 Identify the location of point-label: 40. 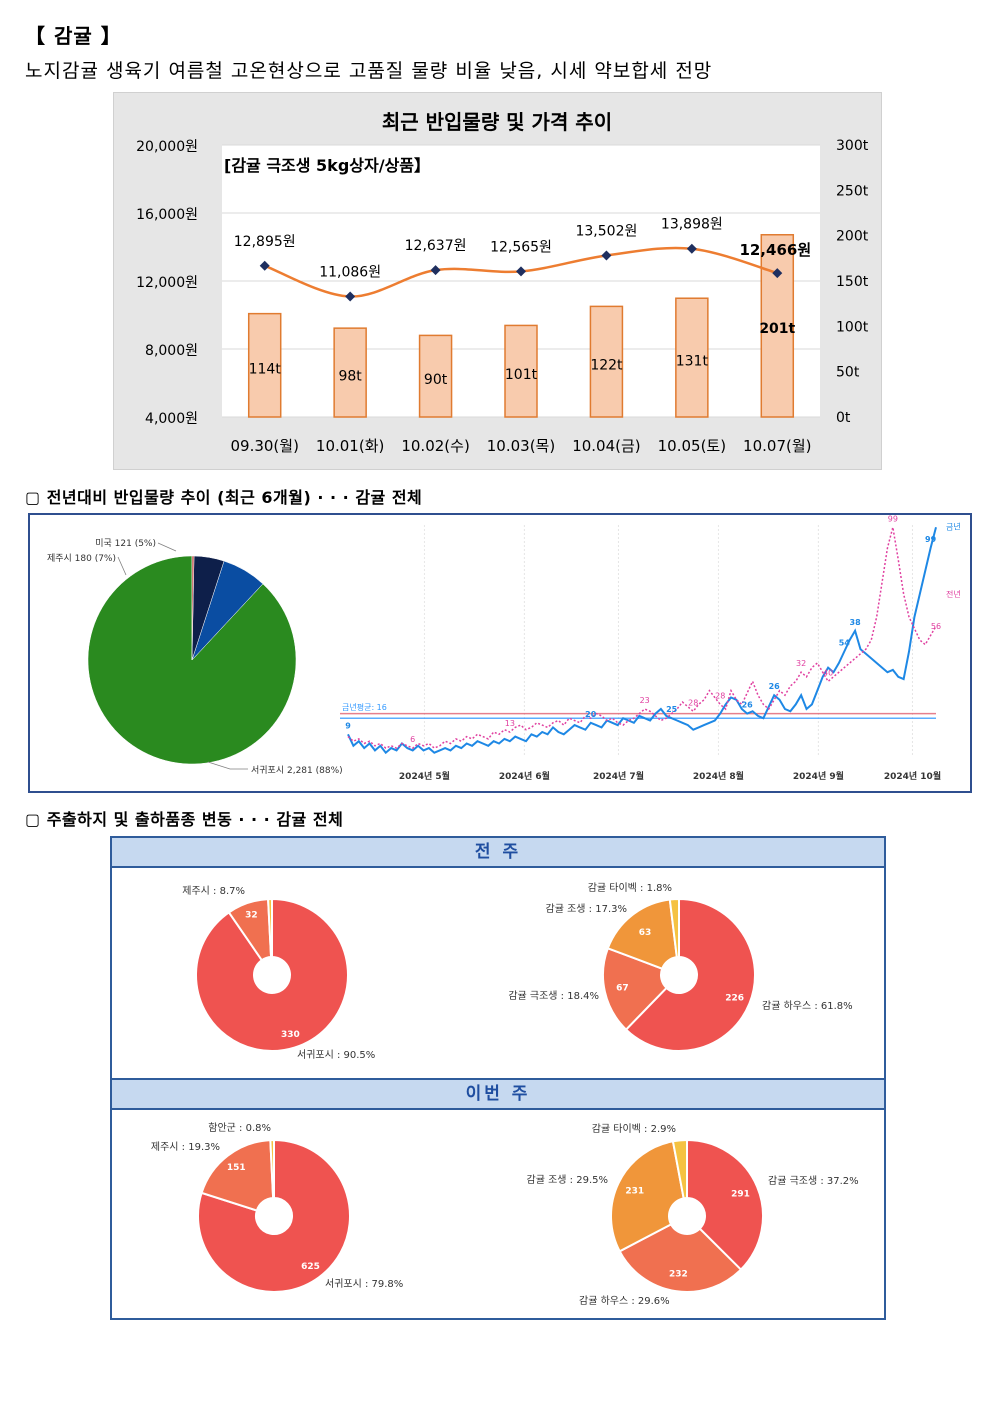
(828, 672).